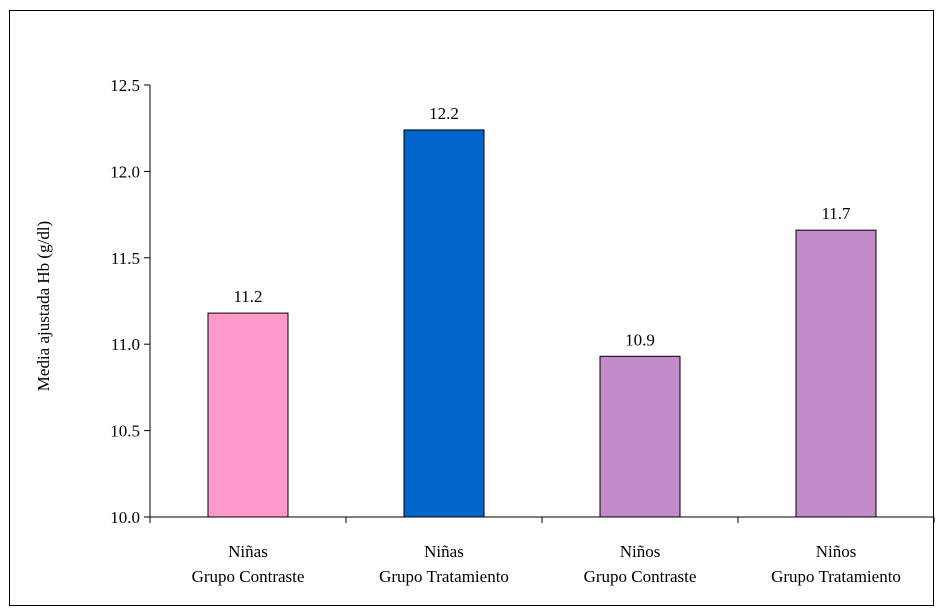 The image size is (936, 608). Describe the element at coordinates (247, 296) in the screenshot. I see `data-label: 11.2` at that location.